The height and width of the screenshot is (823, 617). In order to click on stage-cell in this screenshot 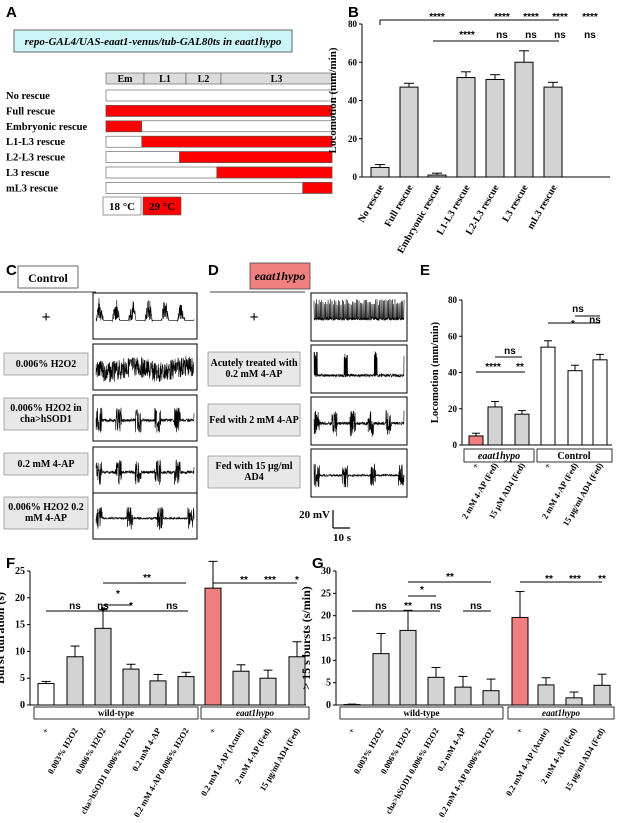, I will do `click(276, 78)`.